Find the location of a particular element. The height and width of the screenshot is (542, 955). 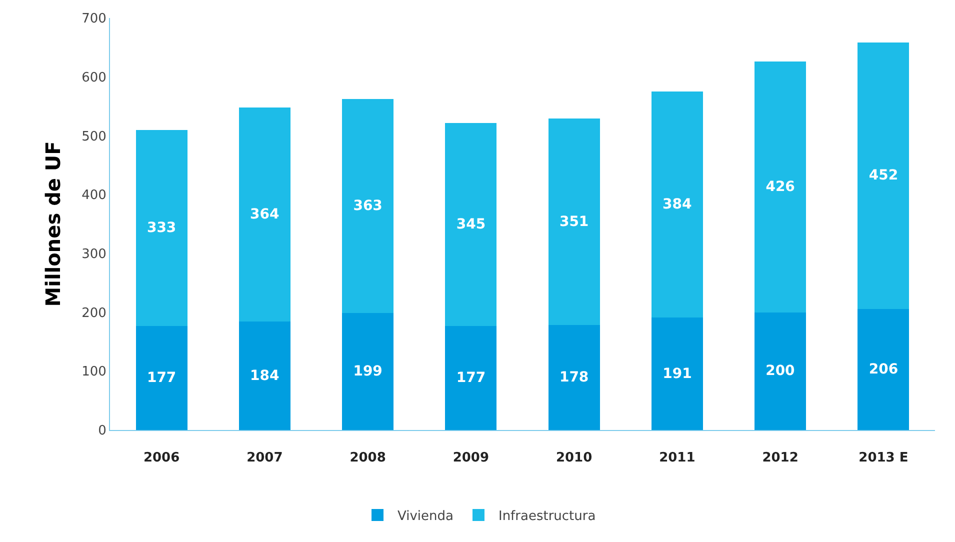

x-tick-label: 2012 is located at coordinates (780, 458).